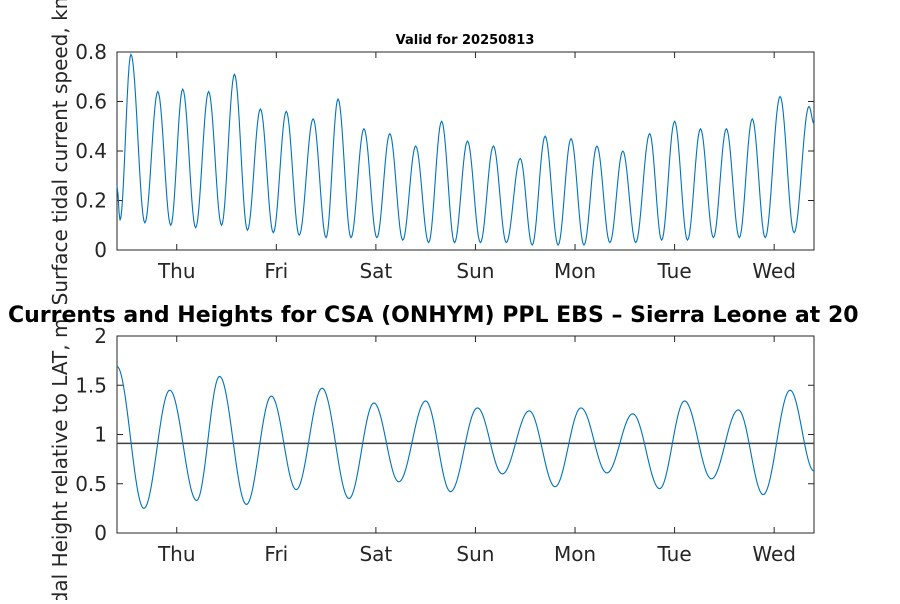  Describe the element at coordinates (674, 271) in the screenshot. I see `current-speed-x-tick-label: Tue` at that location.